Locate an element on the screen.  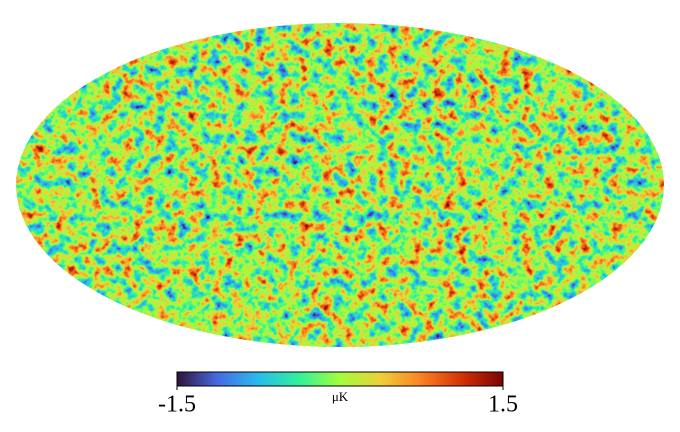
colorbar-label: μK is located at coordinates (340, 396).